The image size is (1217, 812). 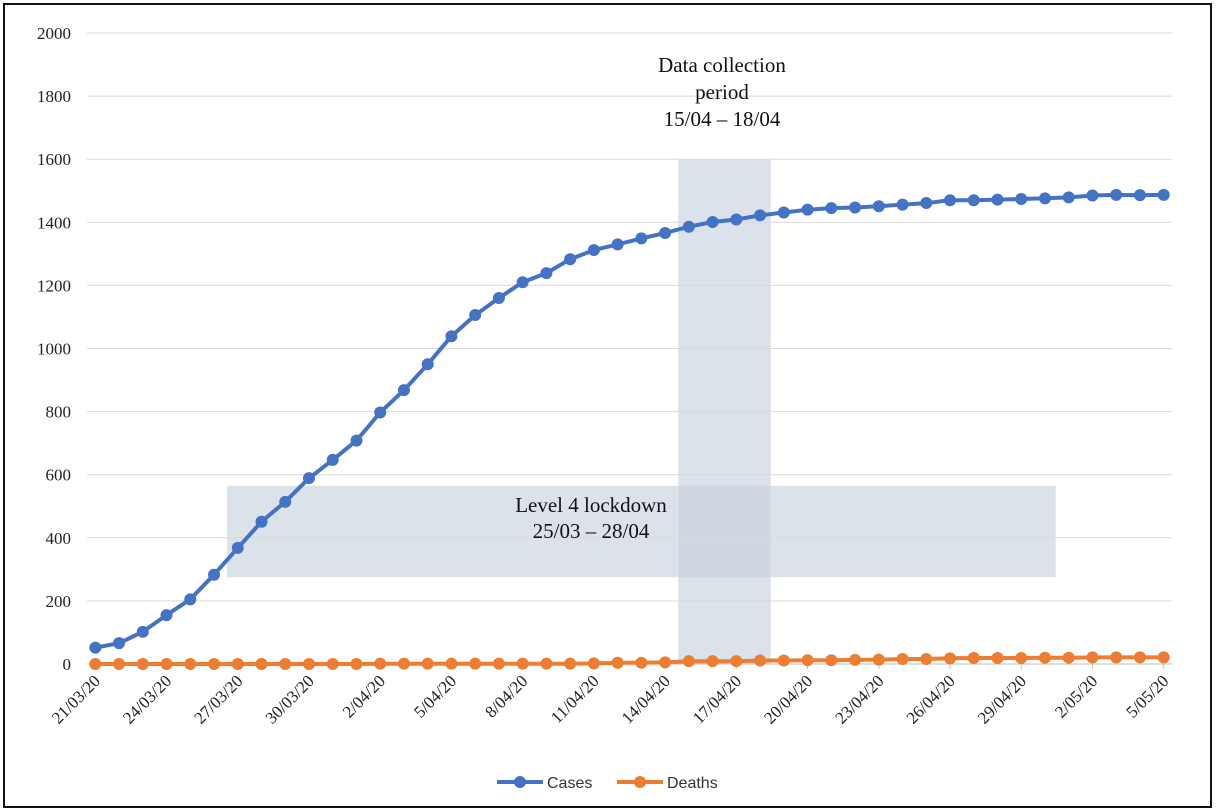 I want to click on x-tick-label: 11/04/20, so click(x=575, y=699).